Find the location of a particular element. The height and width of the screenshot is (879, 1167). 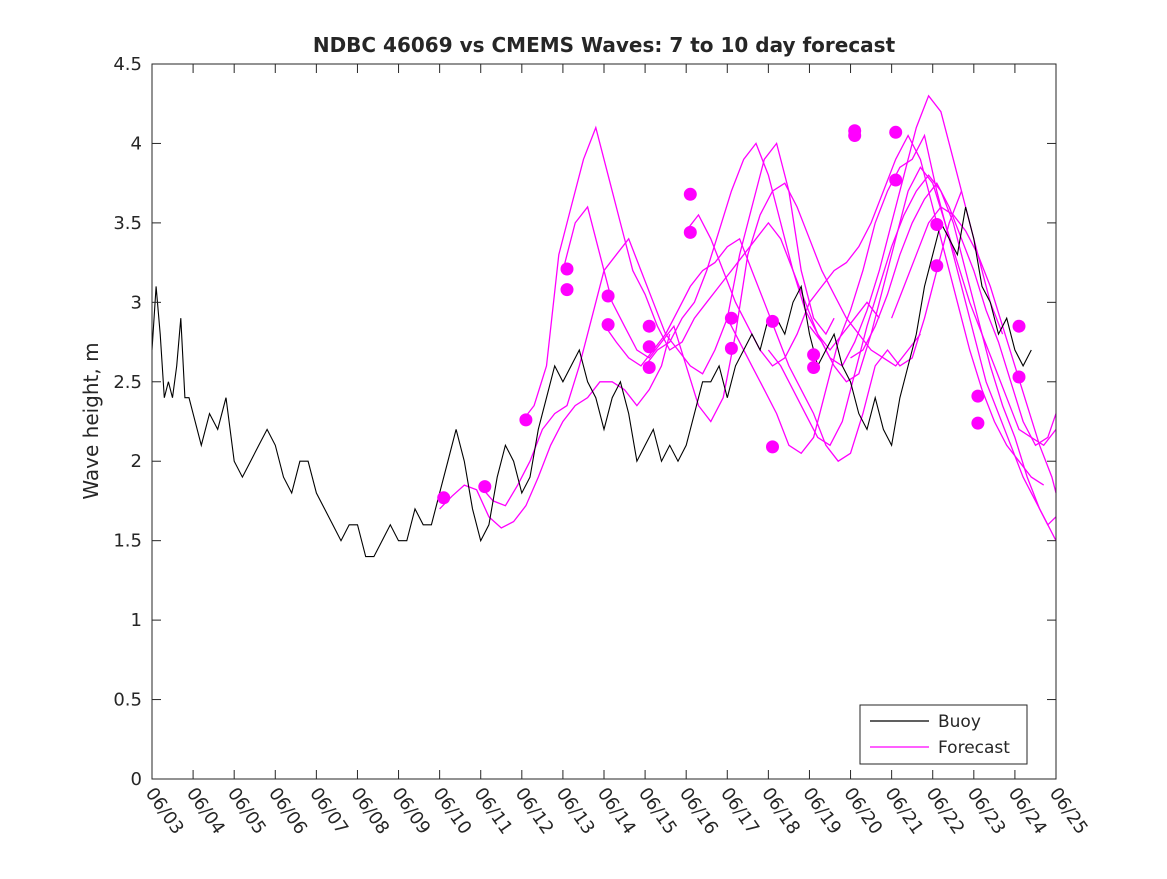

x-tick-label: 06/09 is located at coordinates (410, 811).